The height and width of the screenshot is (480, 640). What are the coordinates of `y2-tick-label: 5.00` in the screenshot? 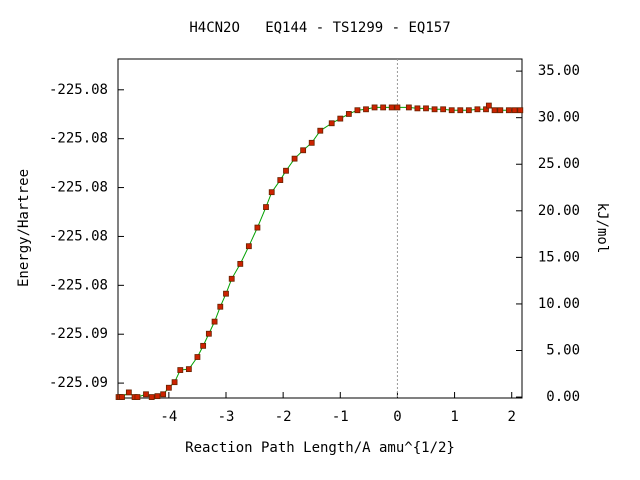 It's located at (563, 351).